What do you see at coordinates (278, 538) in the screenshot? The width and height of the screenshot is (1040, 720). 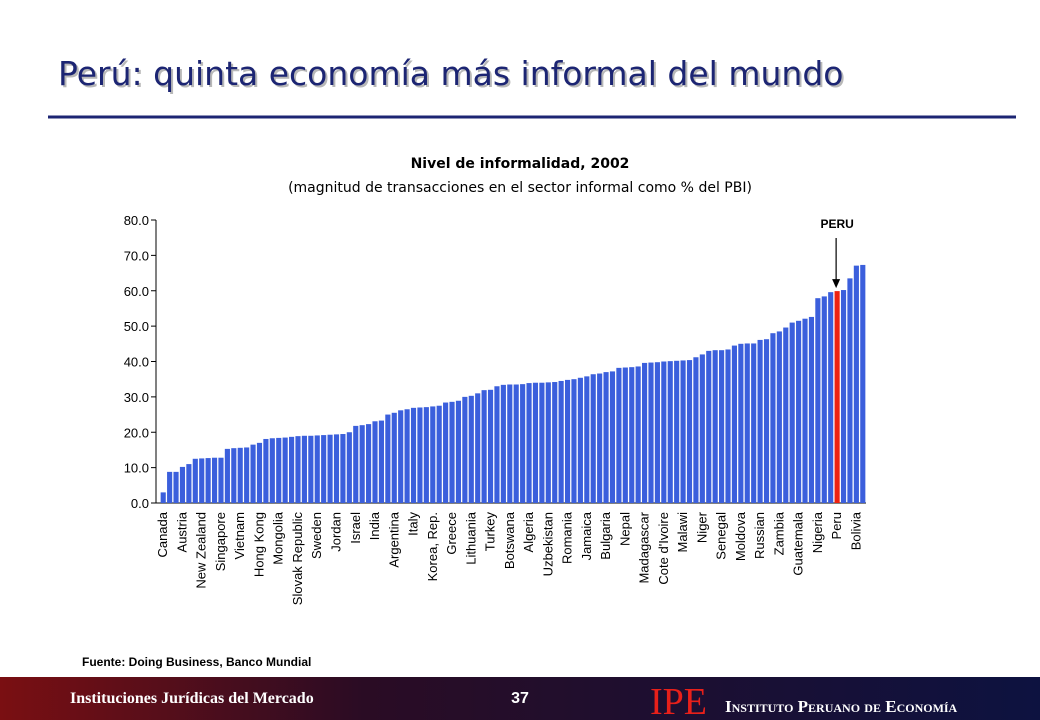 I see `x-tick-label: Mongolia` at bounding box center [278, 538].